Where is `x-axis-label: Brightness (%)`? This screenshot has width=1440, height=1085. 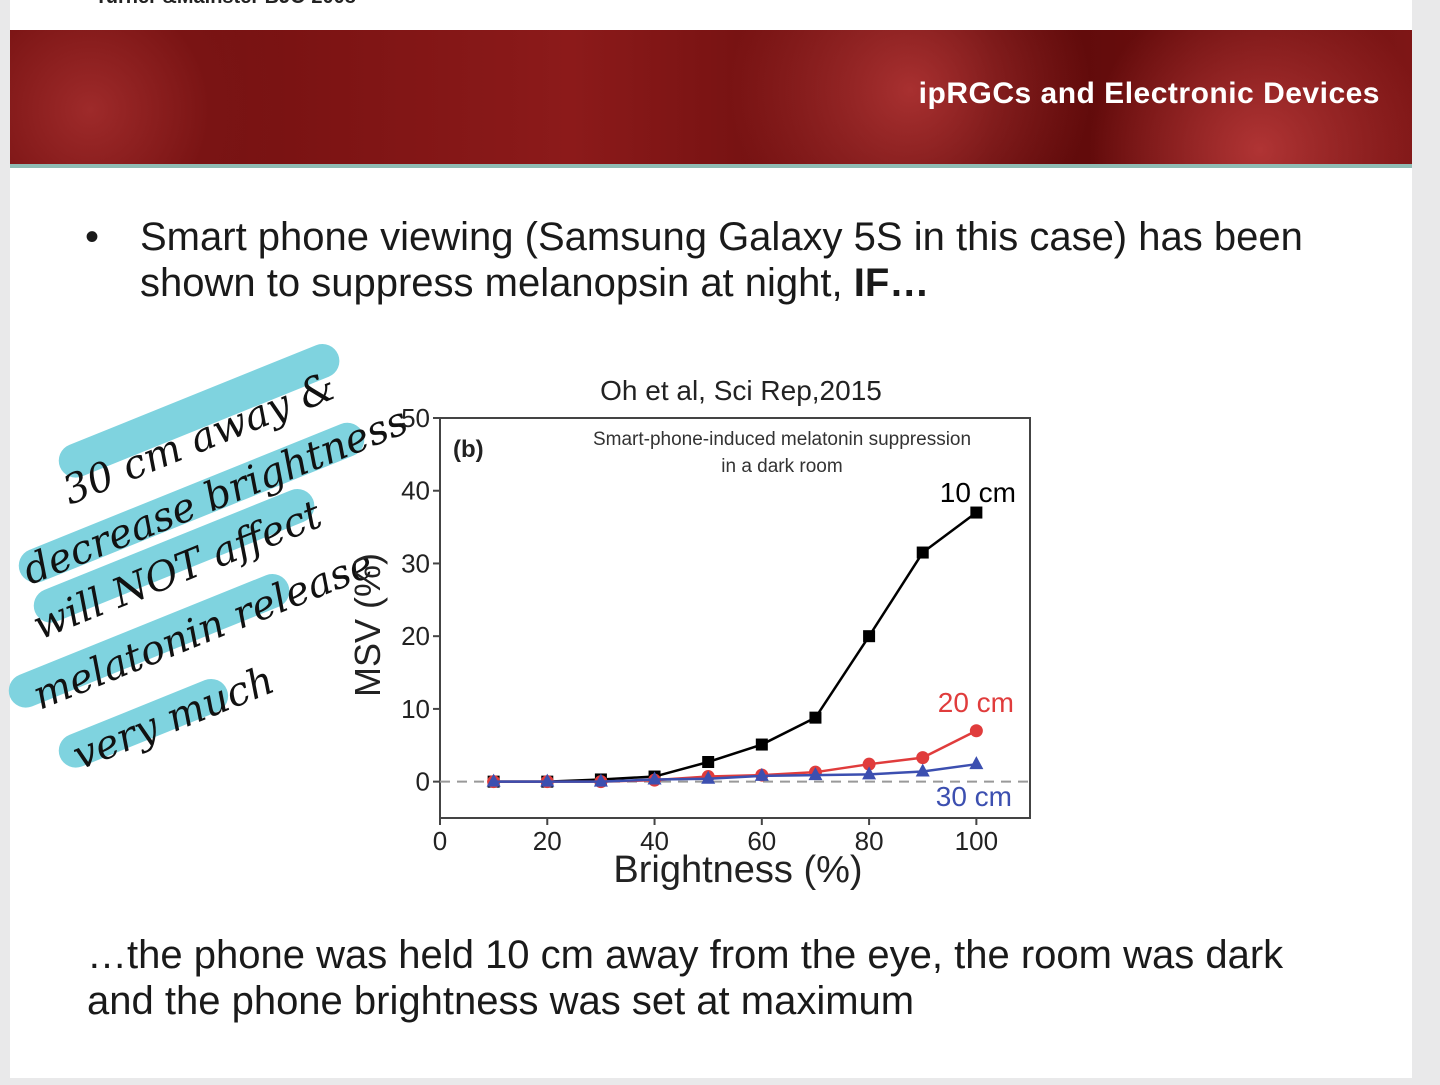 x-axis-label: Brightness (%) is located at coordinates (737, 870).